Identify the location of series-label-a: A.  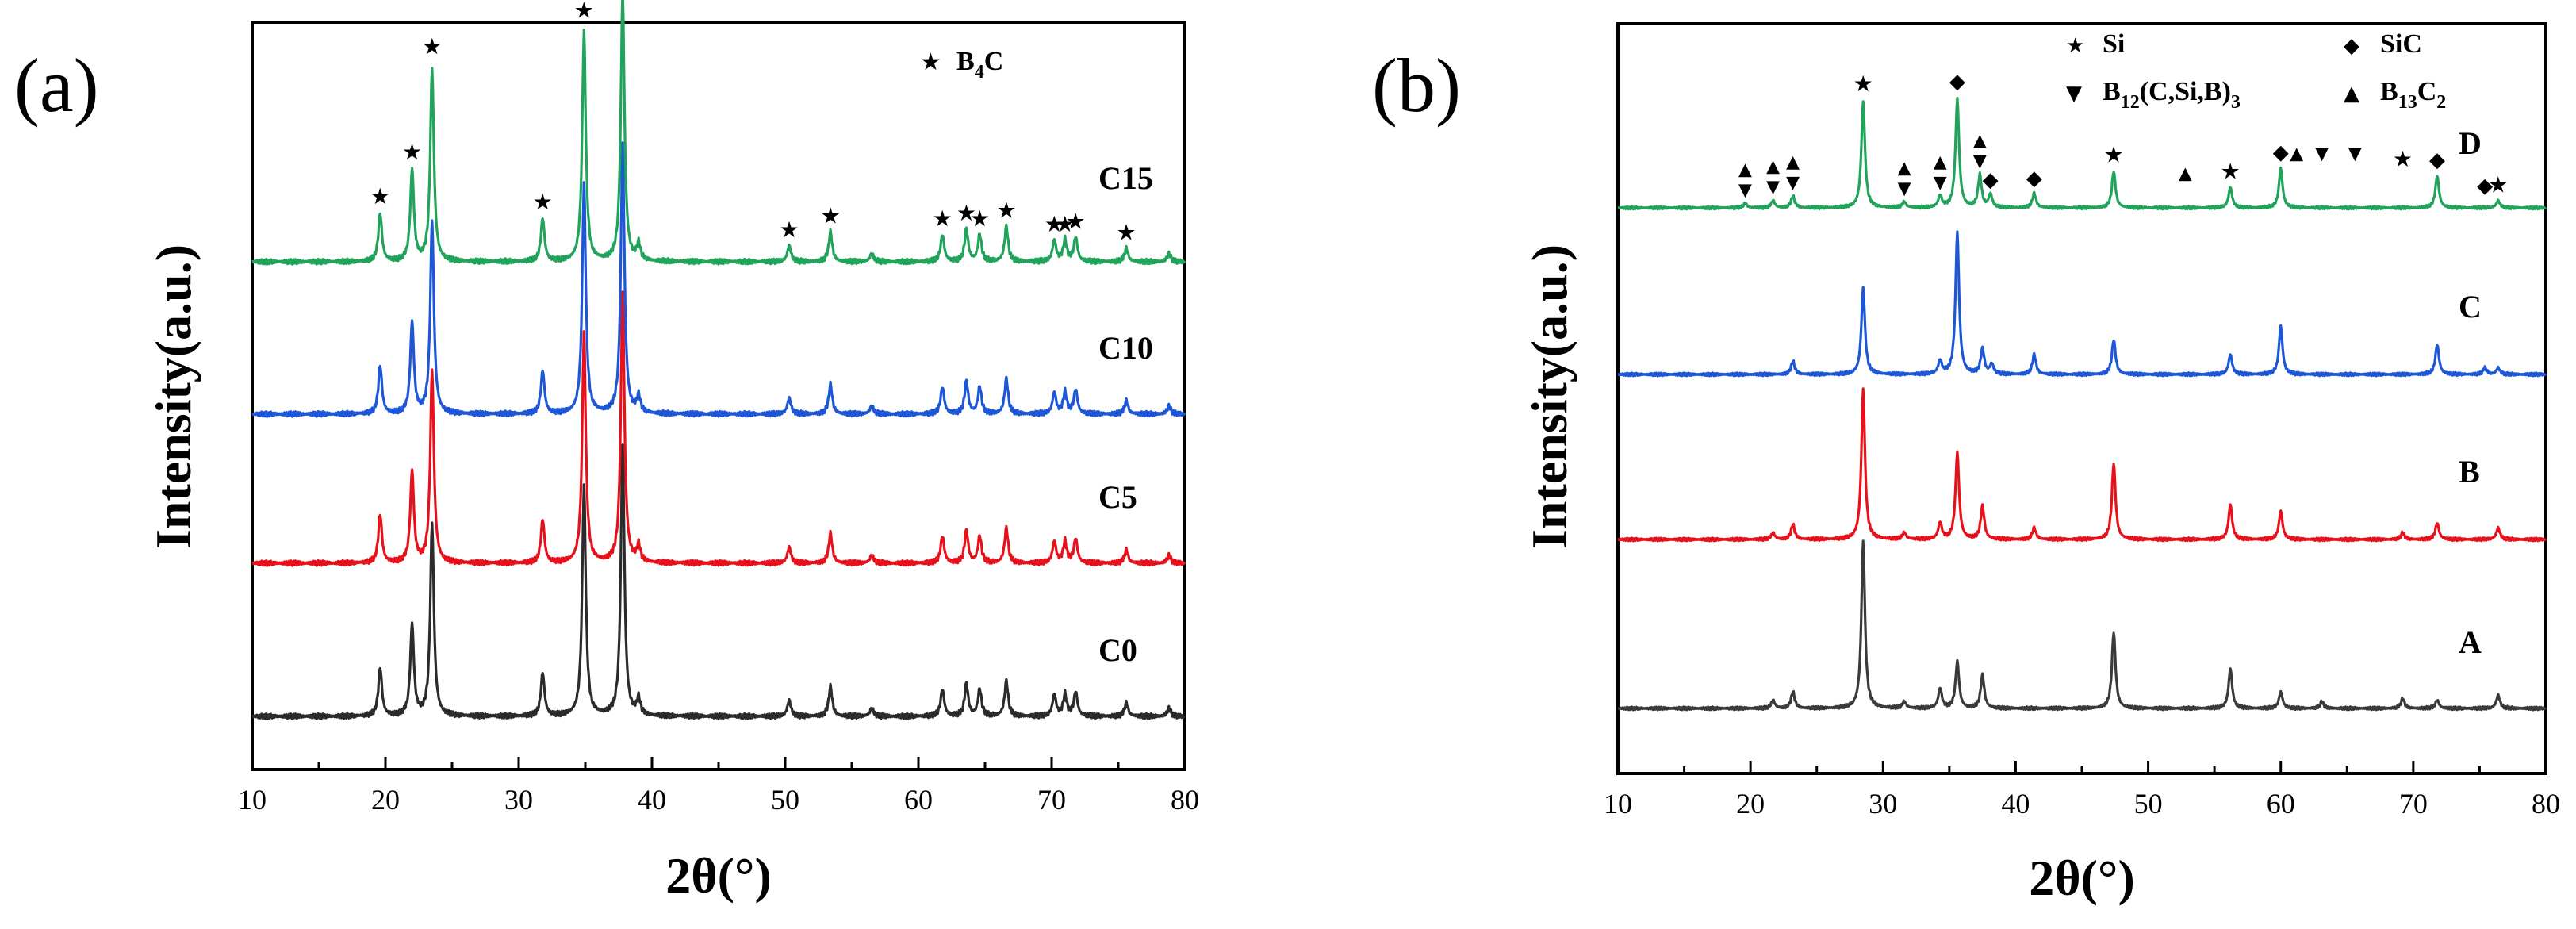
(2471, 642).